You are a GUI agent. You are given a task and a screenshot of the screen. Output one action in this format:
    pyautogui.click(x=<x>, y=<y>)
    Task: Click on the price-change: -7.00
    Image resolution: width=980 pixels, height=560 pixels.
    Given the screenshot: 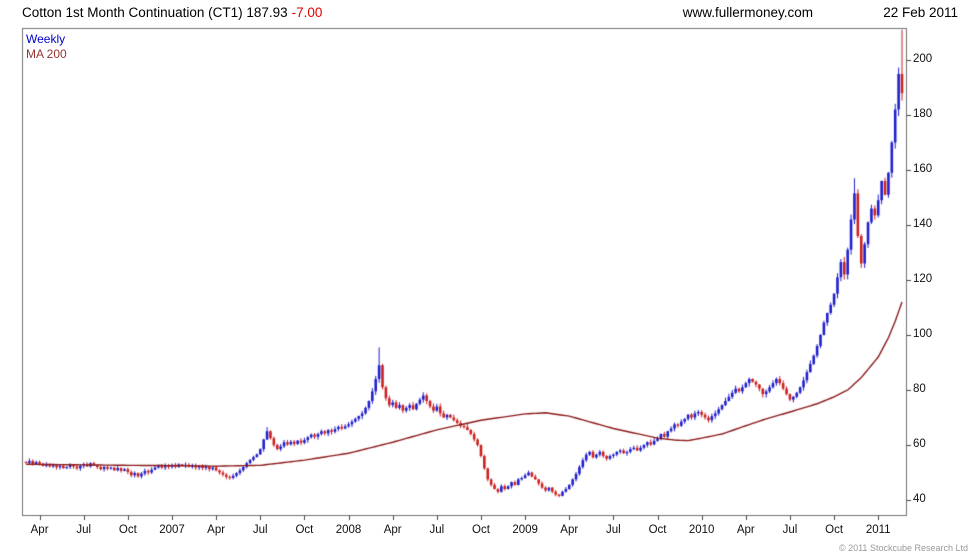 What is the action you would take?
    pyautogui.click(x=307, y=12)
    